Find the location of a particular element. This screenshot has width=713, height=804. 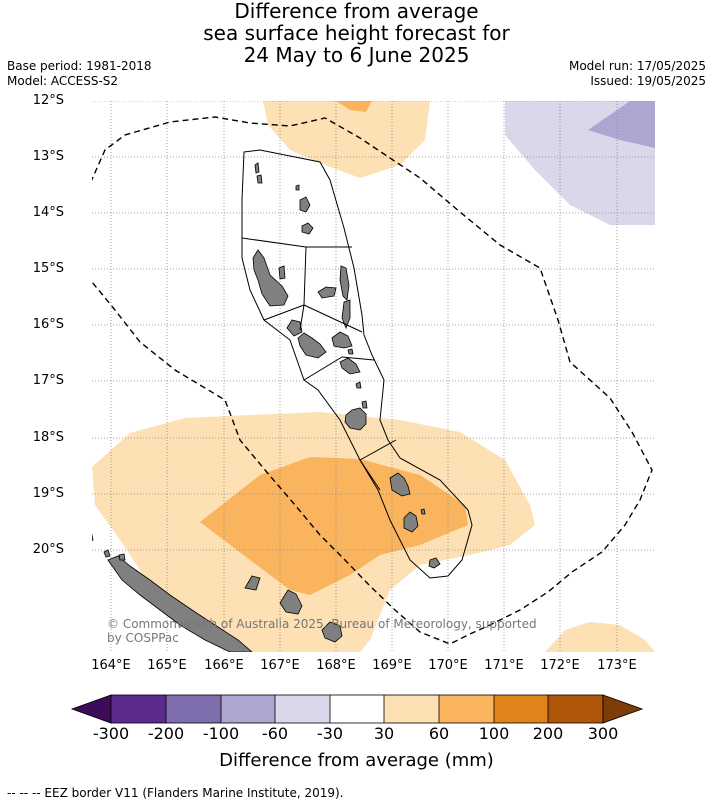

colorbar-upper-extend is located at coordinates (623, 709).